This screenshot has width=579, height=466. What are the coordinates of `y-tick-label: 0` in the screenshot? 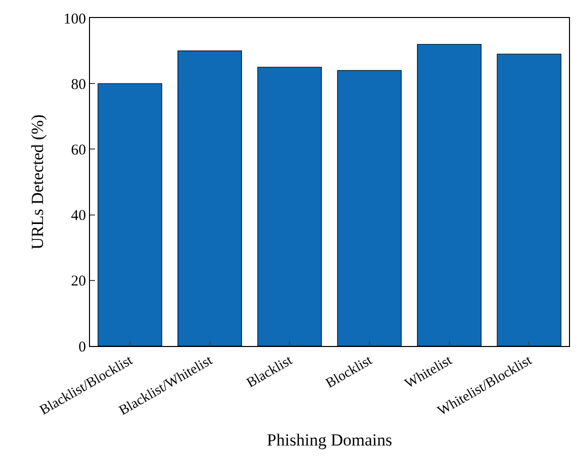 It's located at (82, 347).